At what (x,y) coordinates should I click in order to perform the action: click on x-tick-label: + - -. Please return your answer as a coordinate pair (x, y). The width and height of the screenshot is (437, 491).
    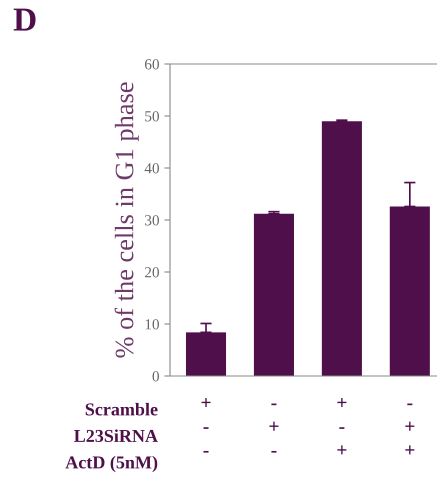
    Looking at the image, I should click on (206, 425).